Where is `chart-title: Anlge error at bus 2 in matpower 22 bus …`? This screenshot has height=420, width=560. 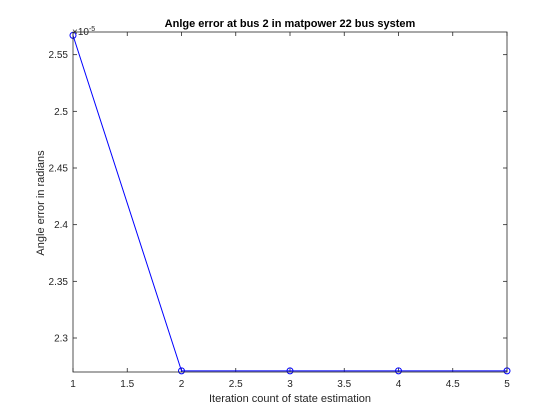 chart-title: Anlge error at bus 2 in matpower 22 bus … is located at coordinates (290, 24).